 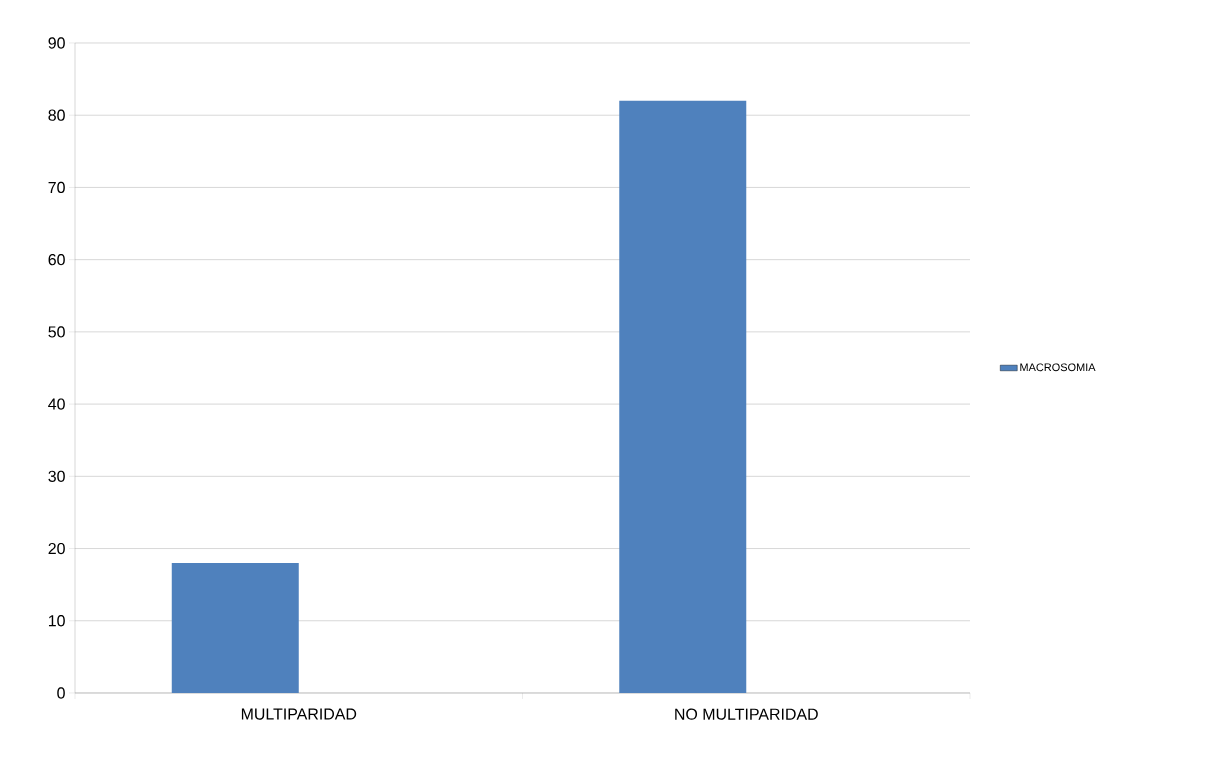 I want to click on y-tick-label: 60, so click(x=56, y=260).